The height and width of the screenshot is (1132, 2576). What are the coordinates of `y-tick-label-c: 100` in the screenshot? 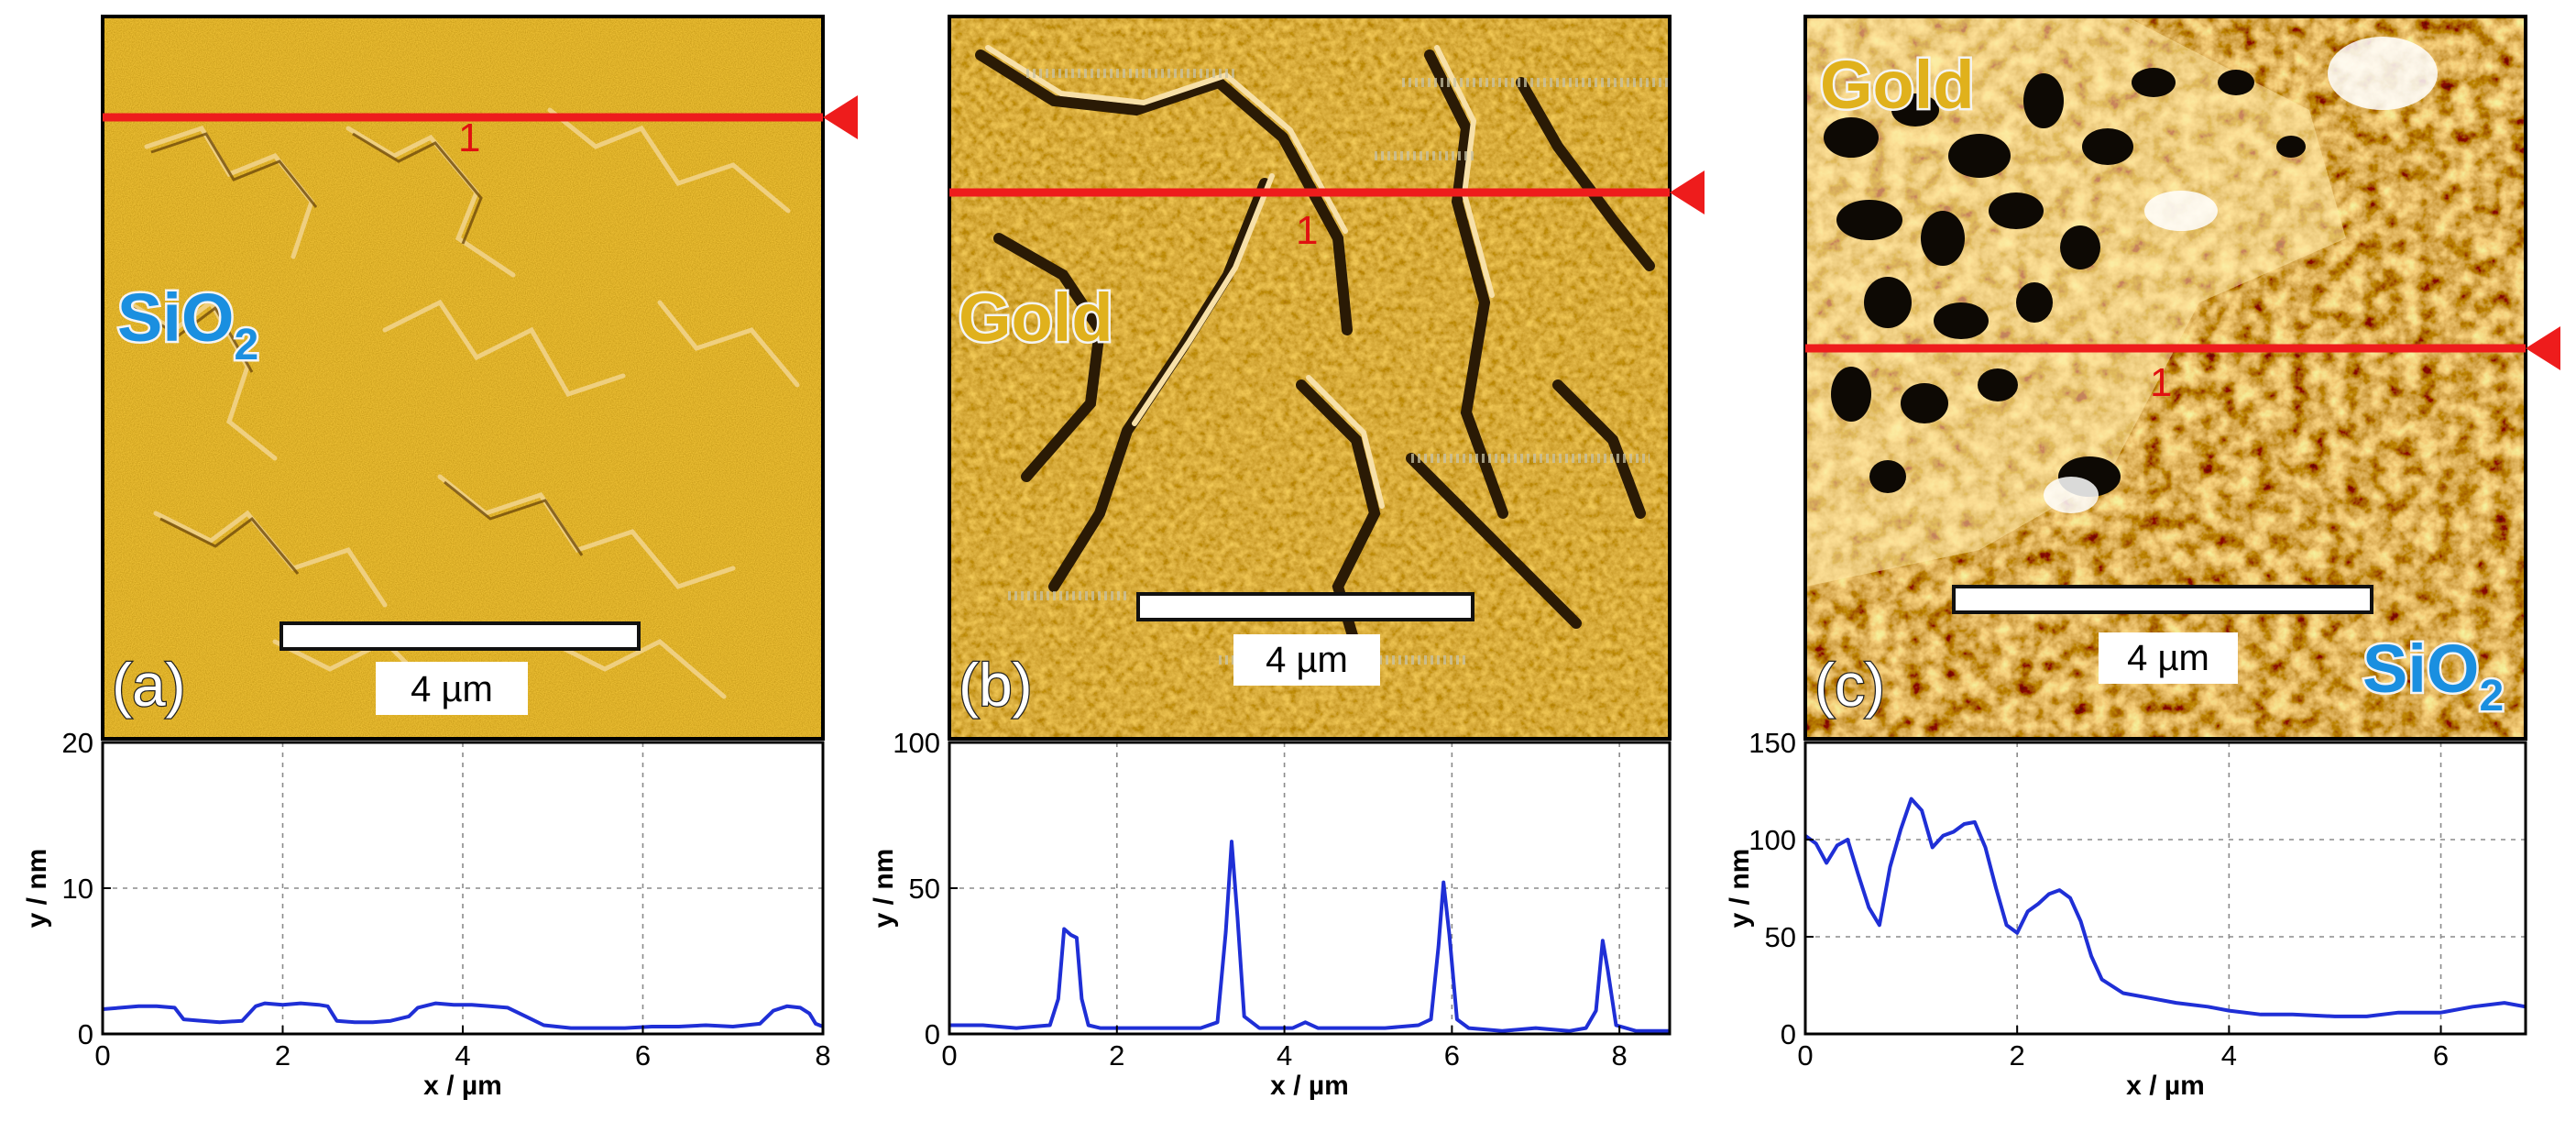 It's located at (1772, 840).